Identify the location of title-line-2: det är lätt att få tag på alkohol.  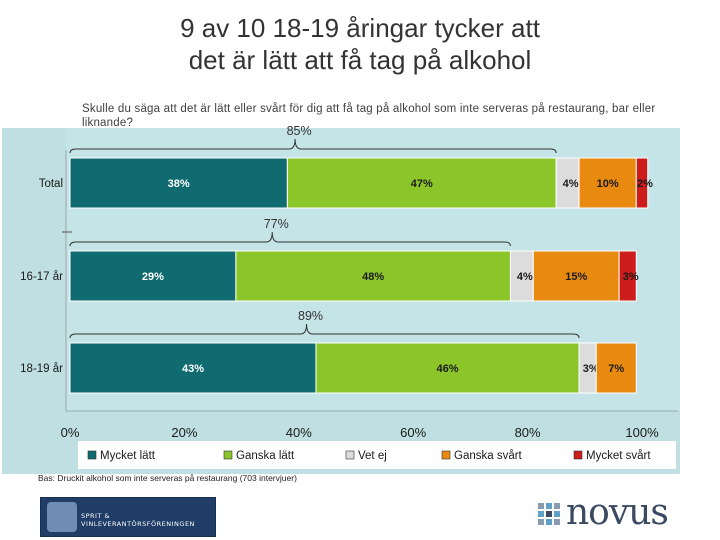
(360, 60).